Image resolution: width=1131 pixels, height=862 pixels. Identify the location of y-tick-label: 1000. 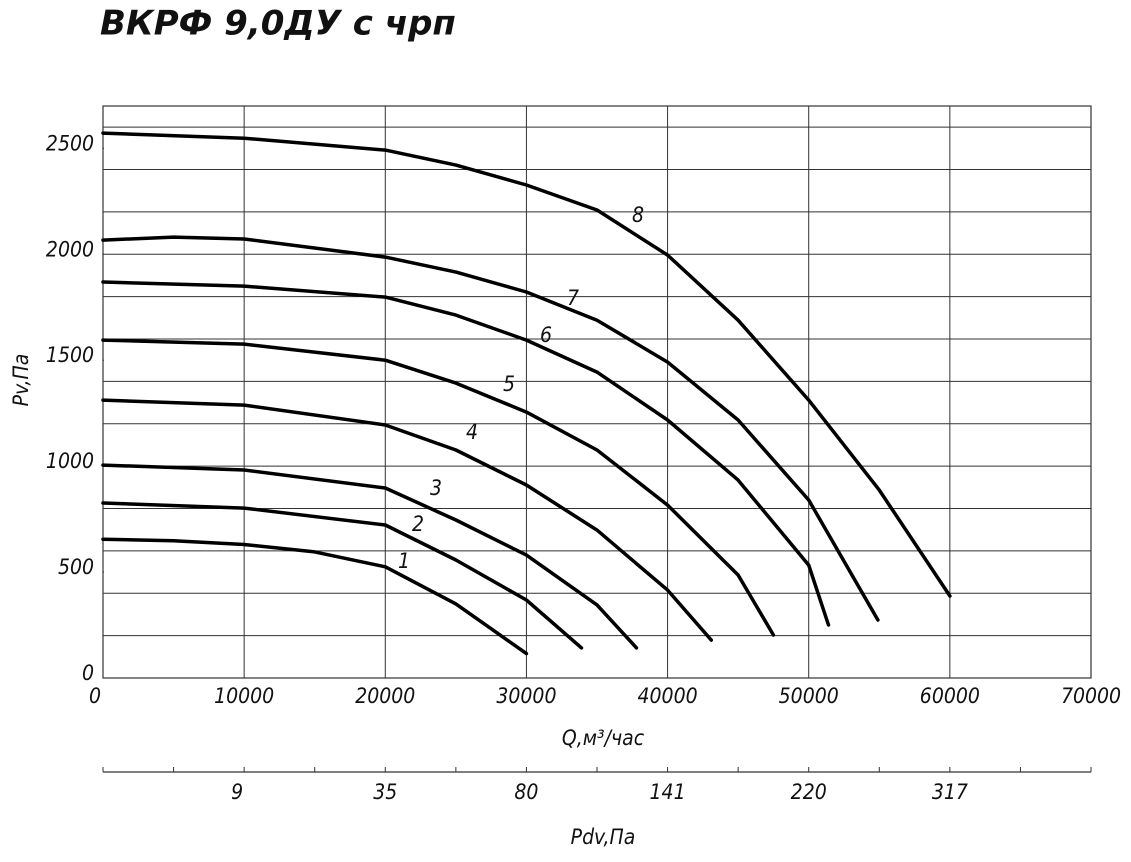
(70, 461).